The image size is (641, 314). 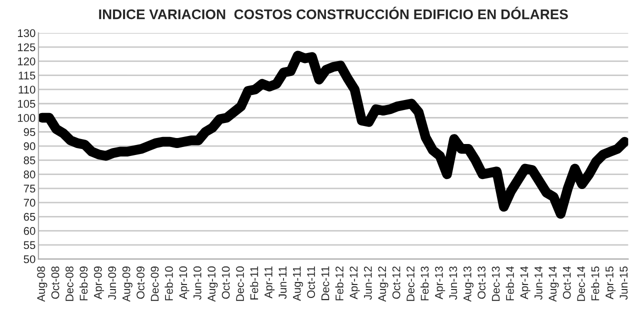 I want to click on chart-title: INDICE VARIACION COSTOS CONSTRUCCIÓN EDIFICIO EN DÓLARES, so click(x=333, y=13).